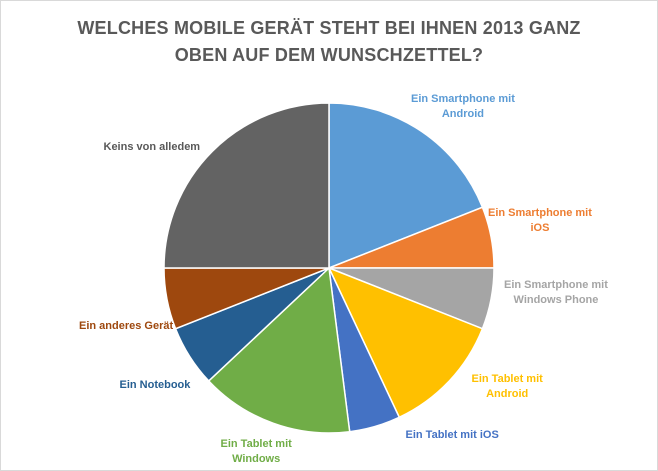 This screenshot has width=658, height=471. I want to click on slice-label-line: Keins von alledem, so click(152, 146).